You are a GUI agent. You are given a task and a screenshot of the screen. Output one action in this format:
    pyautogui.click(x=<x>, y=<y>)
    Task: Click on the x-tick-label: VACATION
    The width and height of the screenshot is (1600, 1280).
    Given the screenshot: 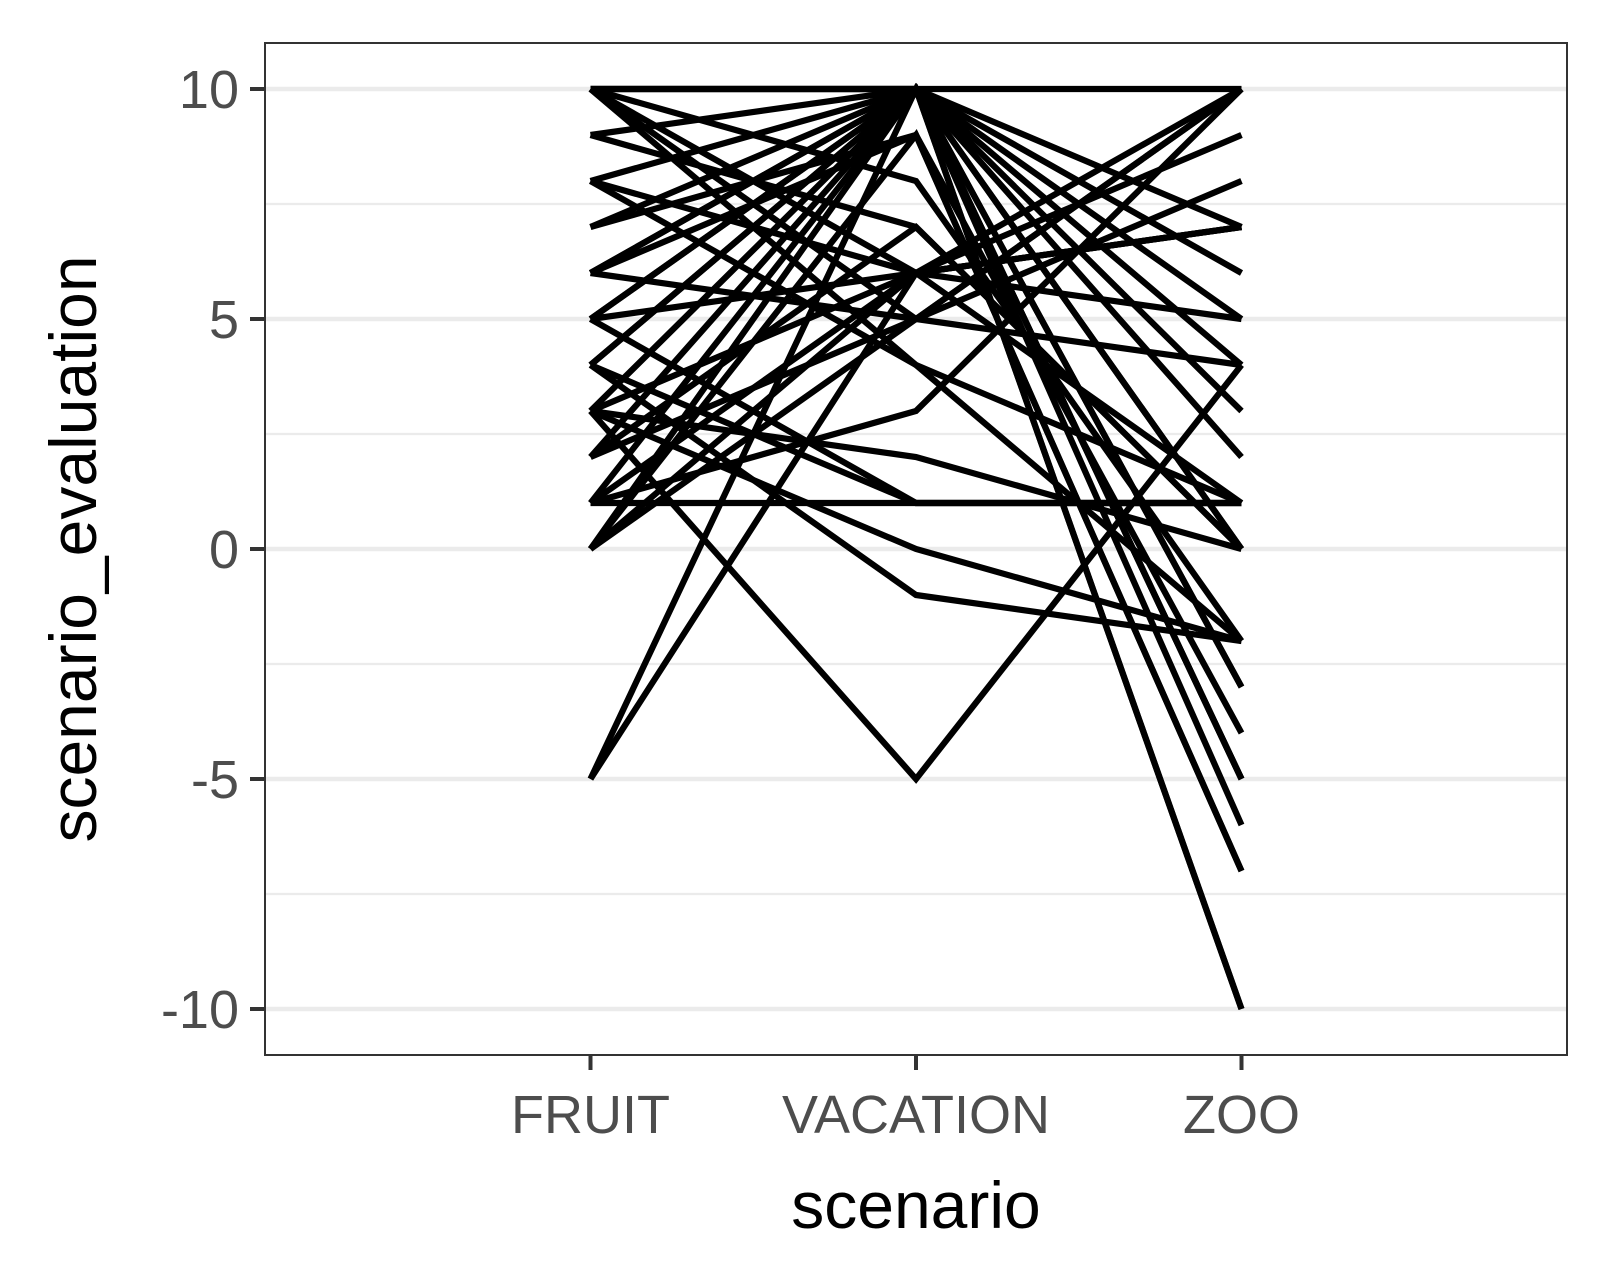 What is the action you would take?
    pyautogui.click(x=916, y=1115)
    